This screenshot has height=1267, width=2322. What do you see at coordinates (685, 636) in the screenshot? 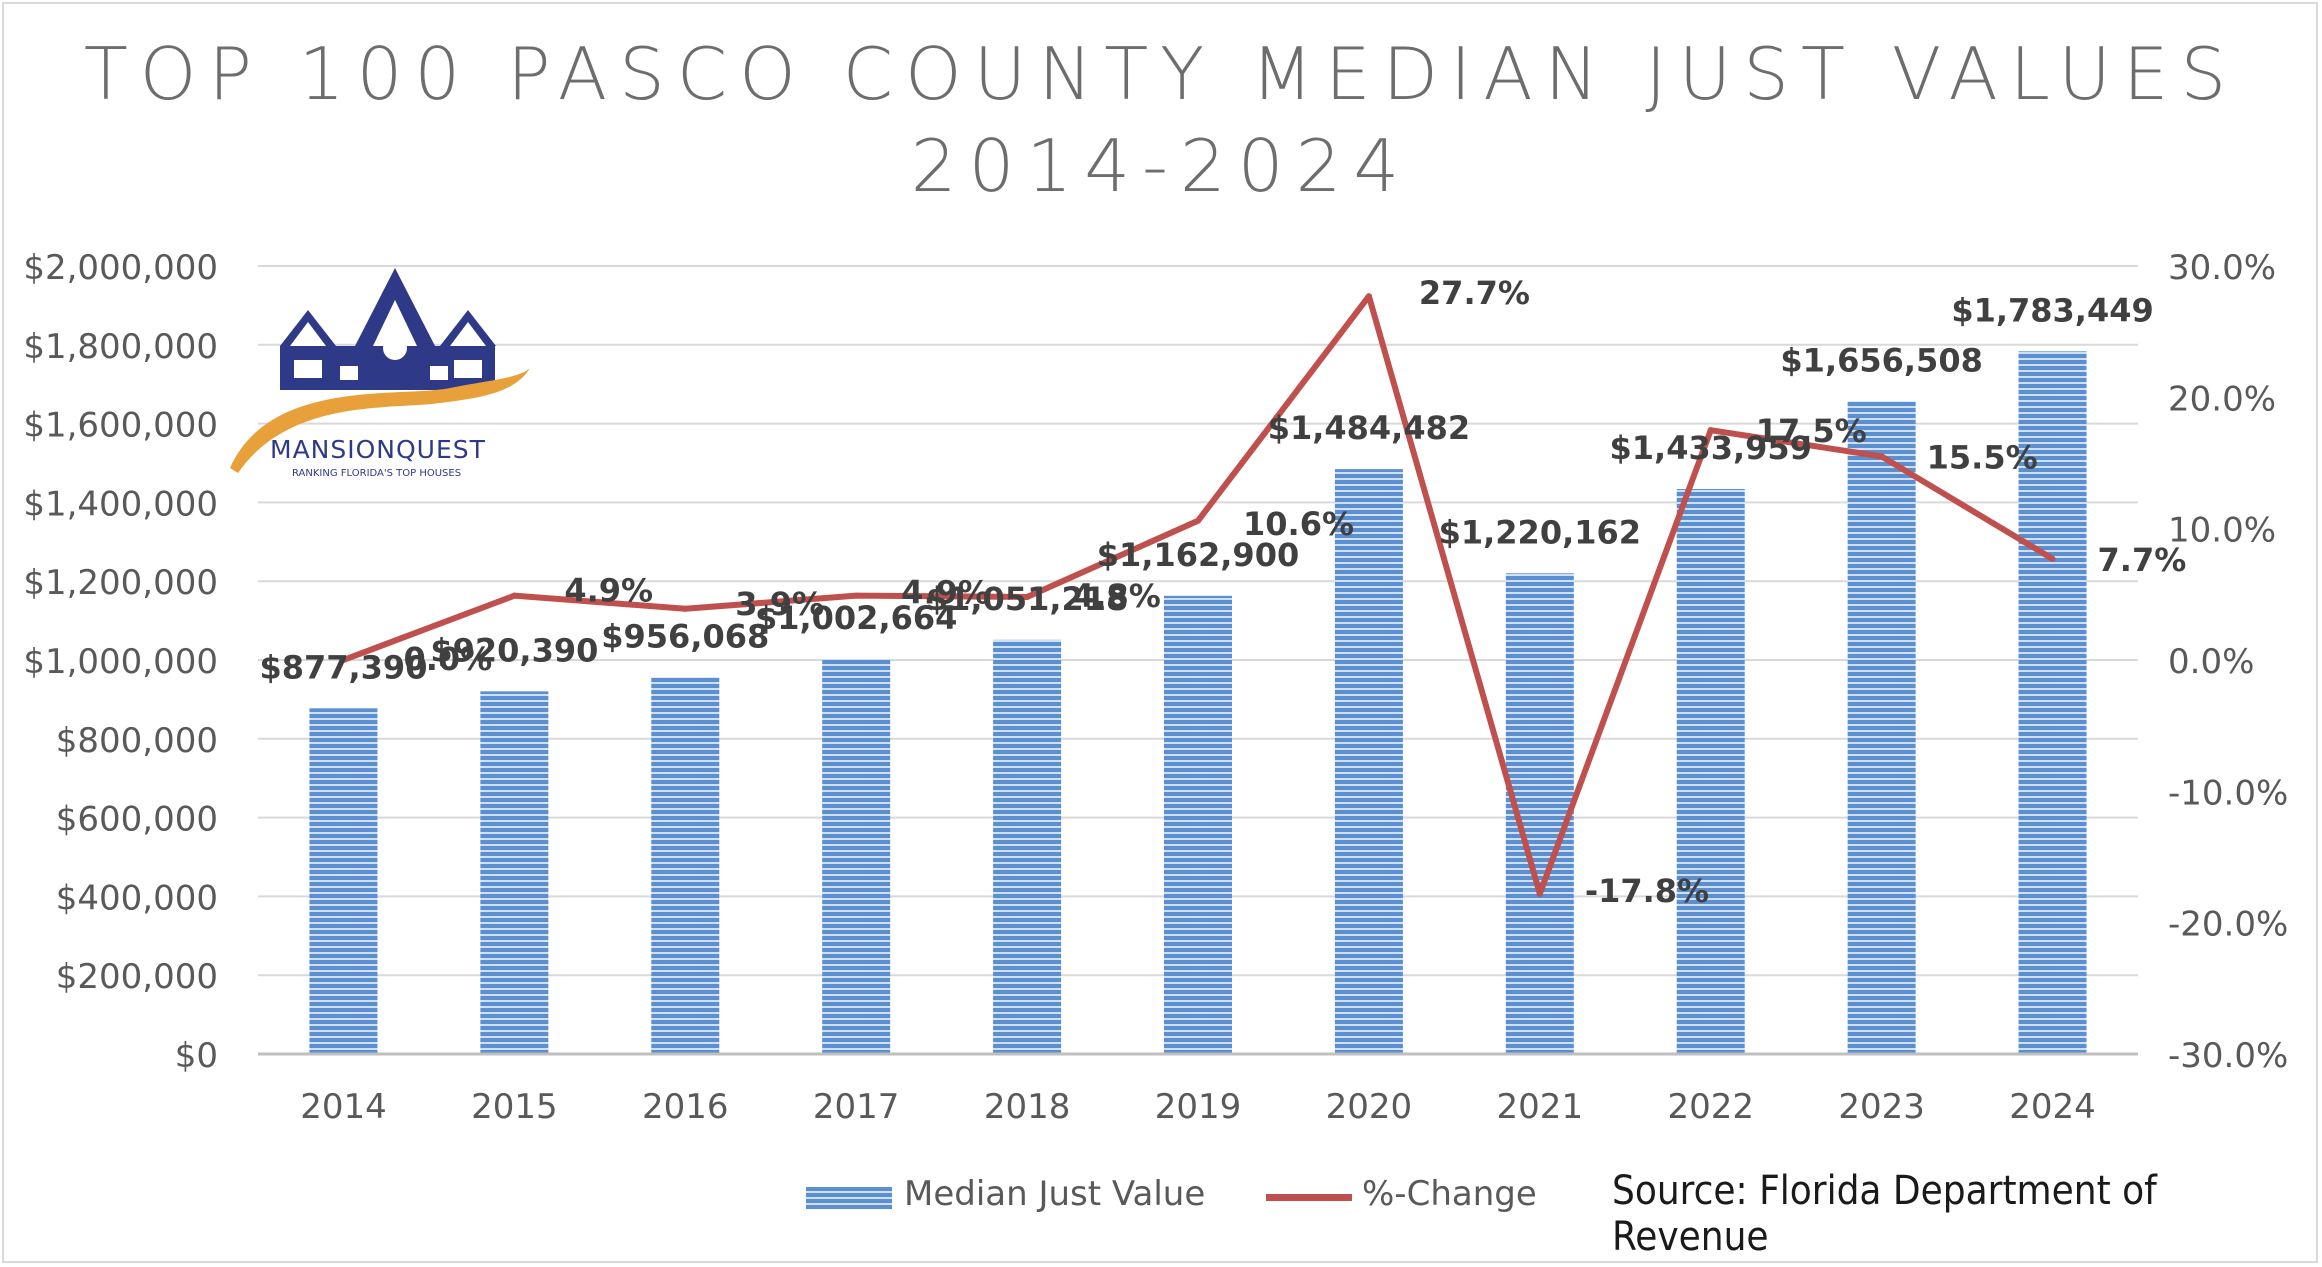
I see `bar-value-label: $956,068` at bounding box center [685, 636].